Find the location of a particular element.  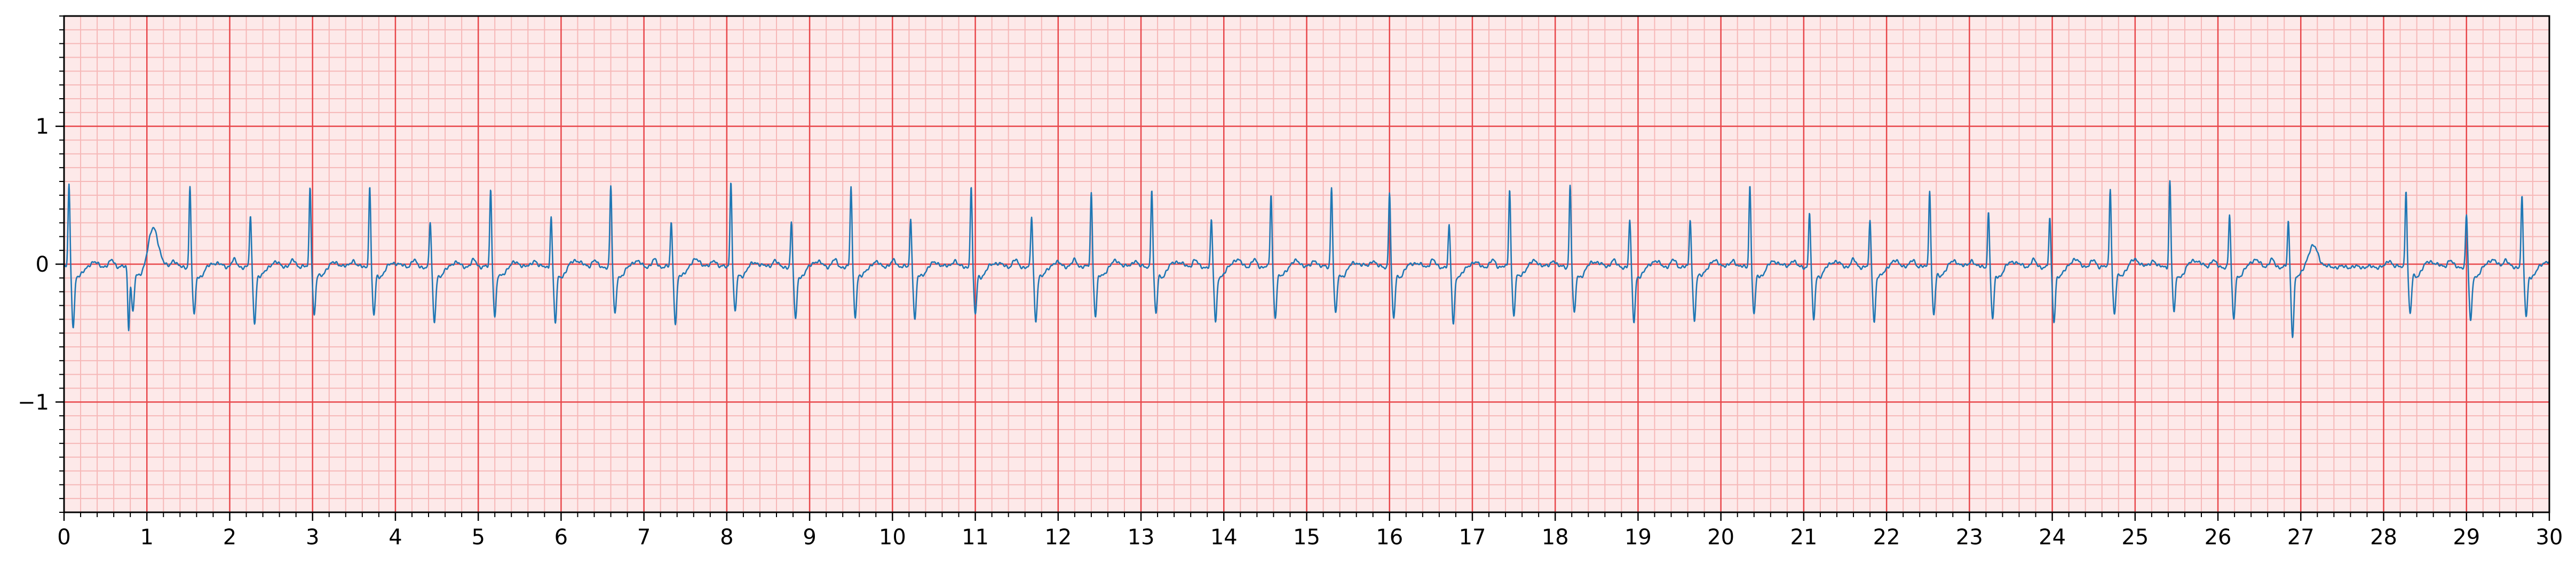

y-tick-label: 1 is located at coordinates (42, 127).